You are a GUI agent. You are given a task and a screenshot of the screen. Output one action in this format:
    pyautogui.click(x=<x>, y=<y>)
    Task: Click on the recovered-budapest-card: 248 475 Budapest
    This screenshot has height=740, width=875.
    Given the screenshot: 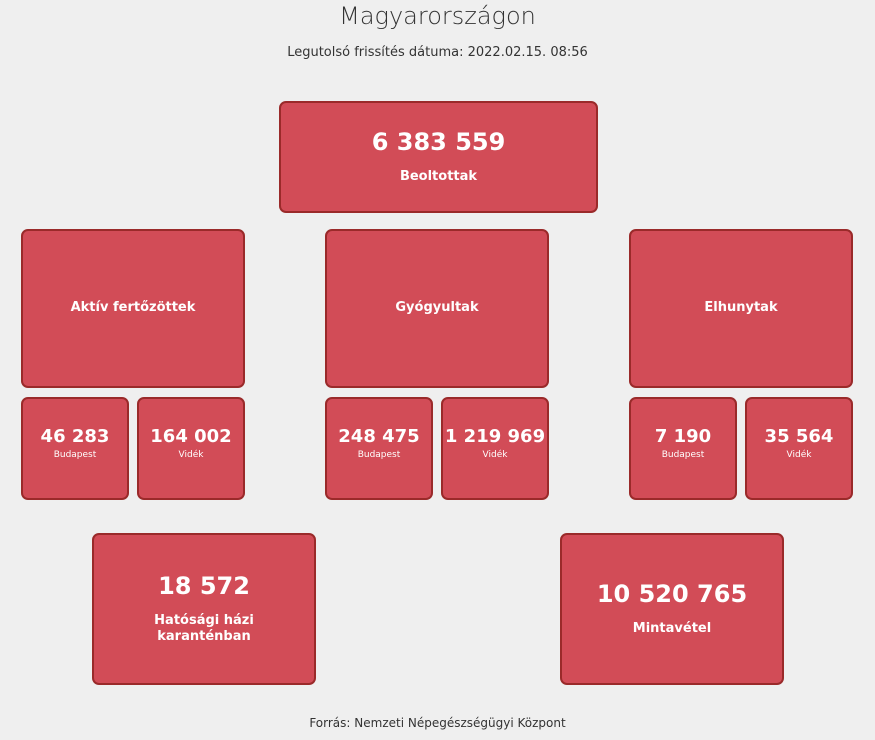 What is the action you would take?
    pyautogui.click(x=379, y=448)
    